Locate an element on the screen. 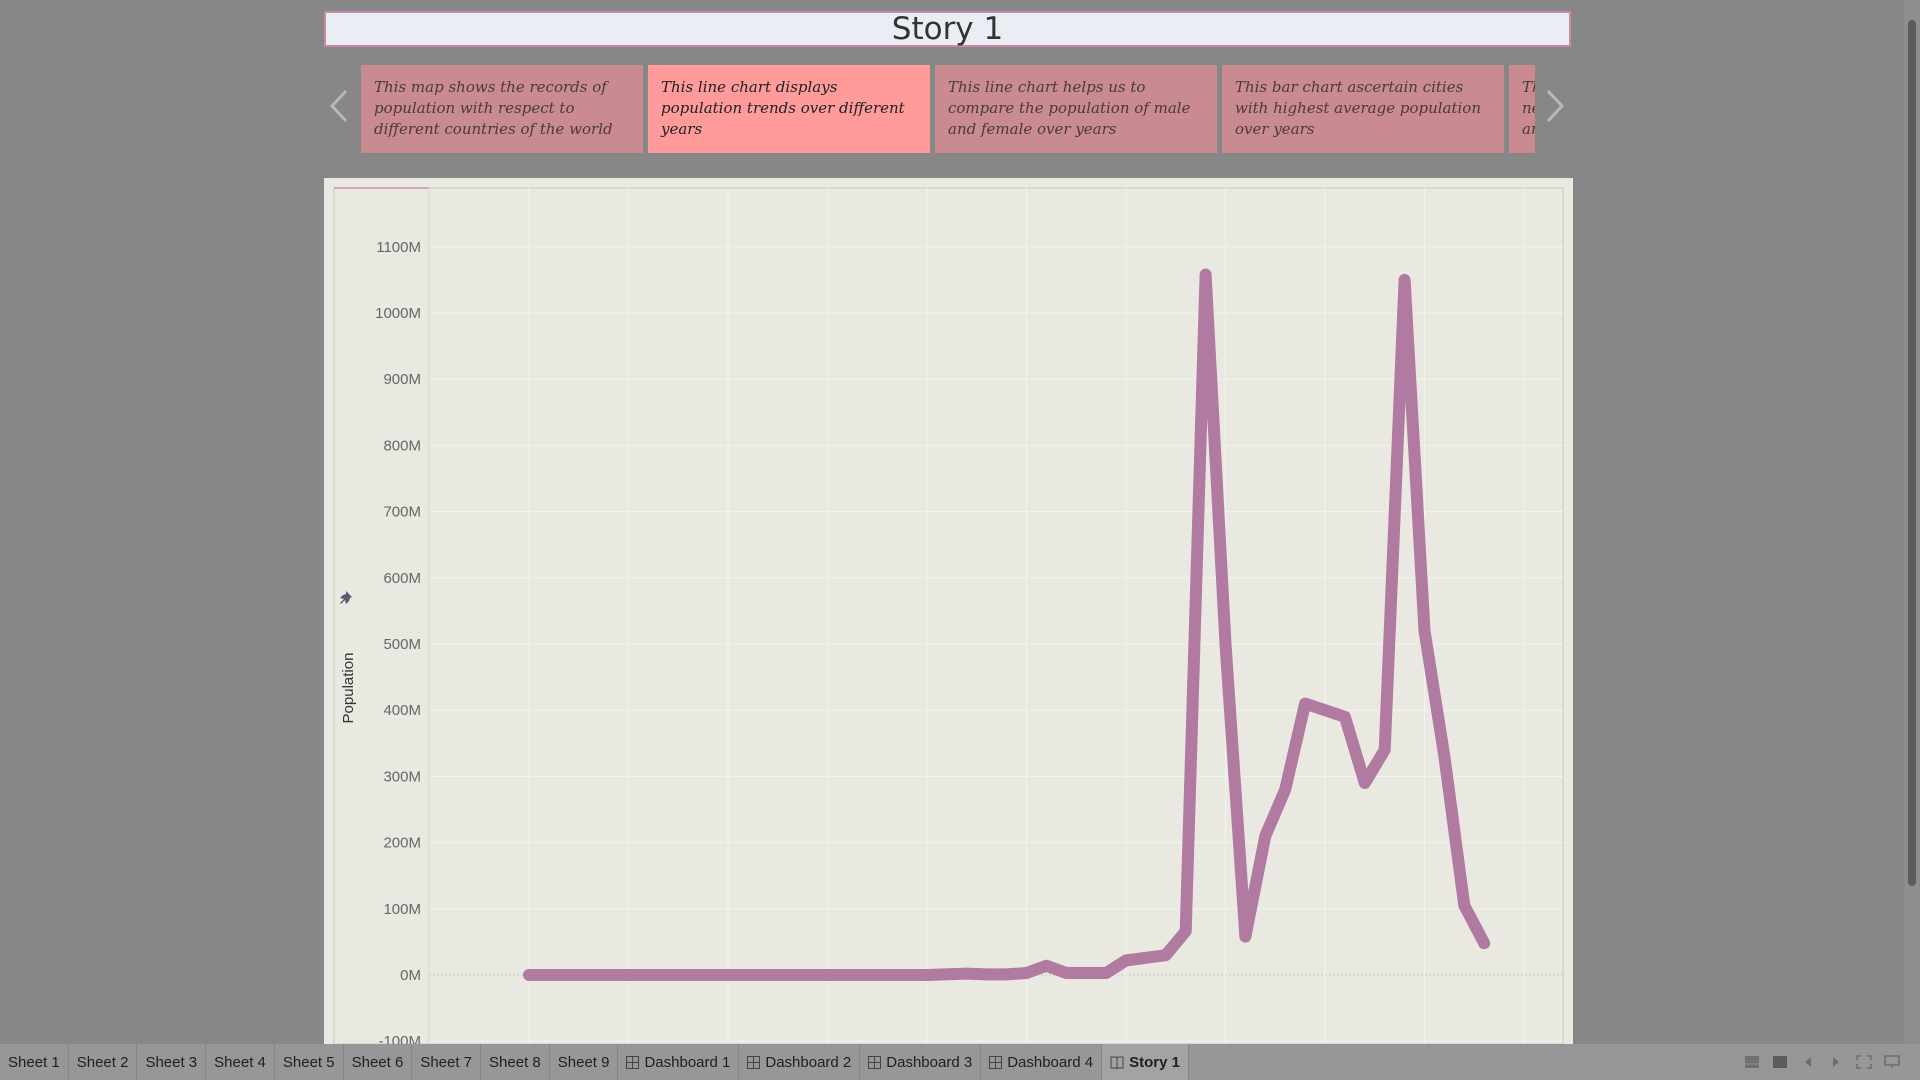 This screenshot has height=1080, width=1920. y-tick-label: 800M is located at coordinates (402, 445).